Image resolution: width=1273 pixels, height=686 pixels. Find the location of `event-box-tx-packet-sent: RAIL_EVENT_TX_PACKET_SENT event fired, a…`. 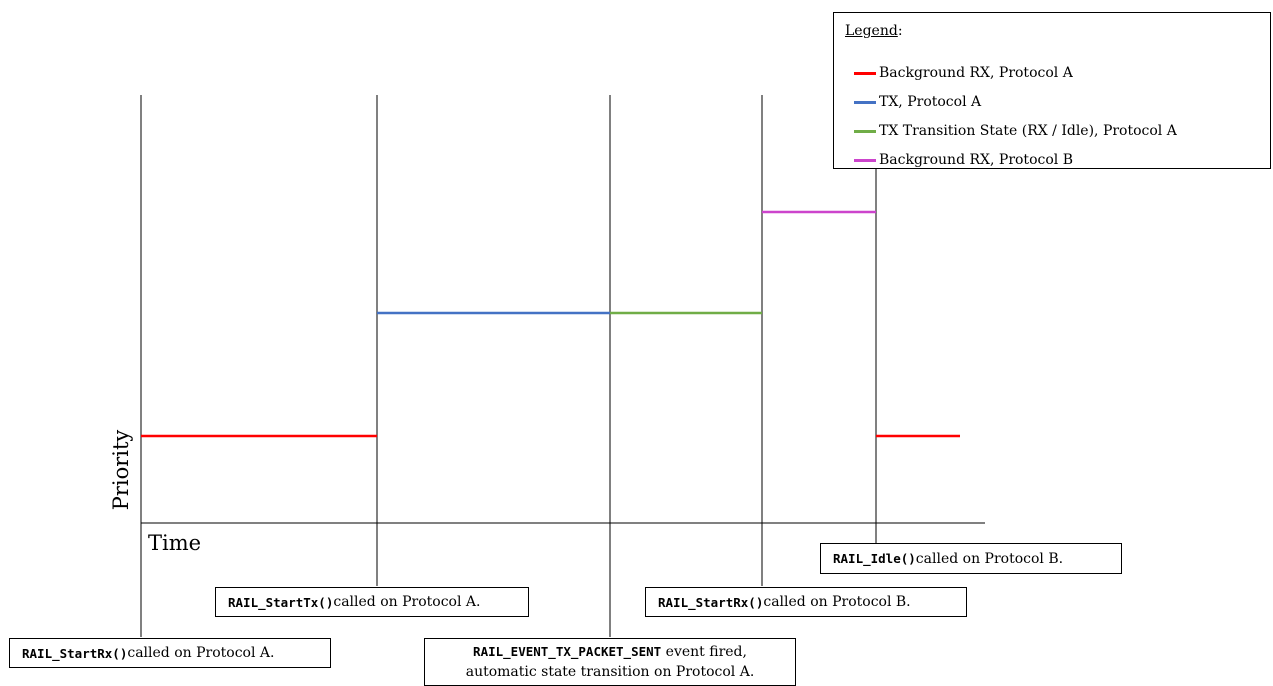

event-box-tx-packet-sent: RAIL_EVENT_TX_PACKET_SENT event fired, a… is located at coordinates (610, 662).